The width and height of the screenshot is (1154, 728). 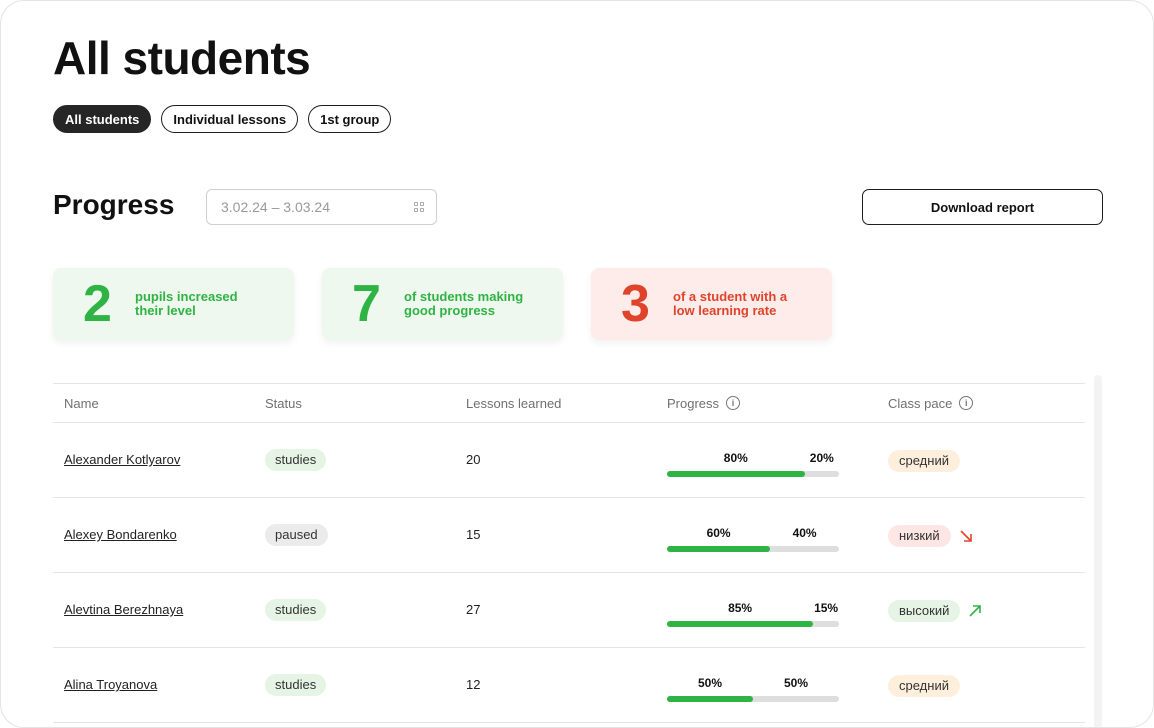 I want to click on lessons-count: 12, so click(x=473, y=684).